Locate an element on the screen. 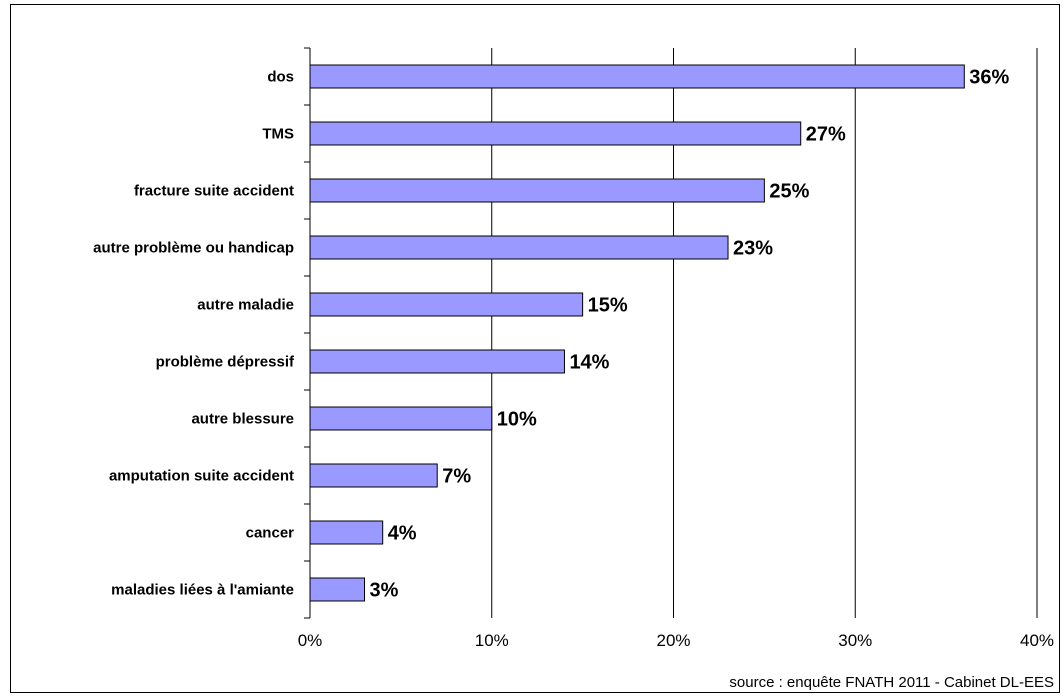 This screenshot has width=1064, height=697. x-tick-label-30: 30% is located at coordinates (855, 640).